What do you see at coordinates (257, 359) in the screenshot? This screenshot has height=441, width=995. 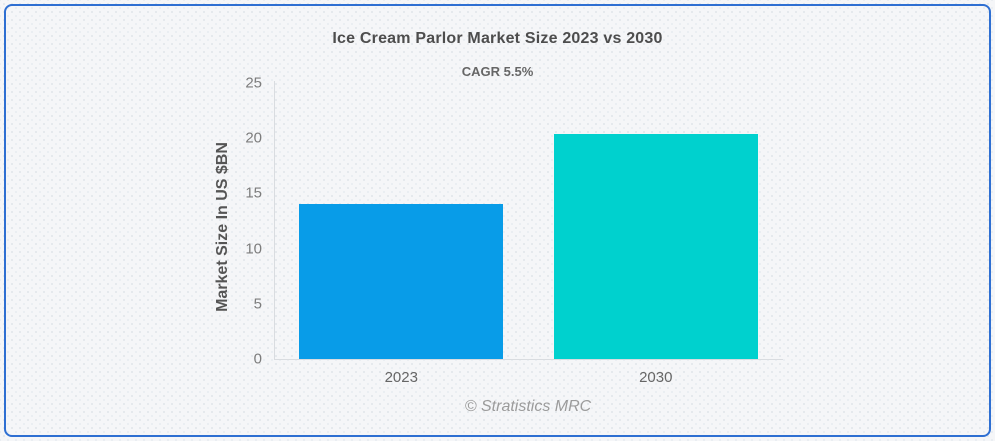 I see `y-tick-label-0: 0` at bounding box center [257, 359].